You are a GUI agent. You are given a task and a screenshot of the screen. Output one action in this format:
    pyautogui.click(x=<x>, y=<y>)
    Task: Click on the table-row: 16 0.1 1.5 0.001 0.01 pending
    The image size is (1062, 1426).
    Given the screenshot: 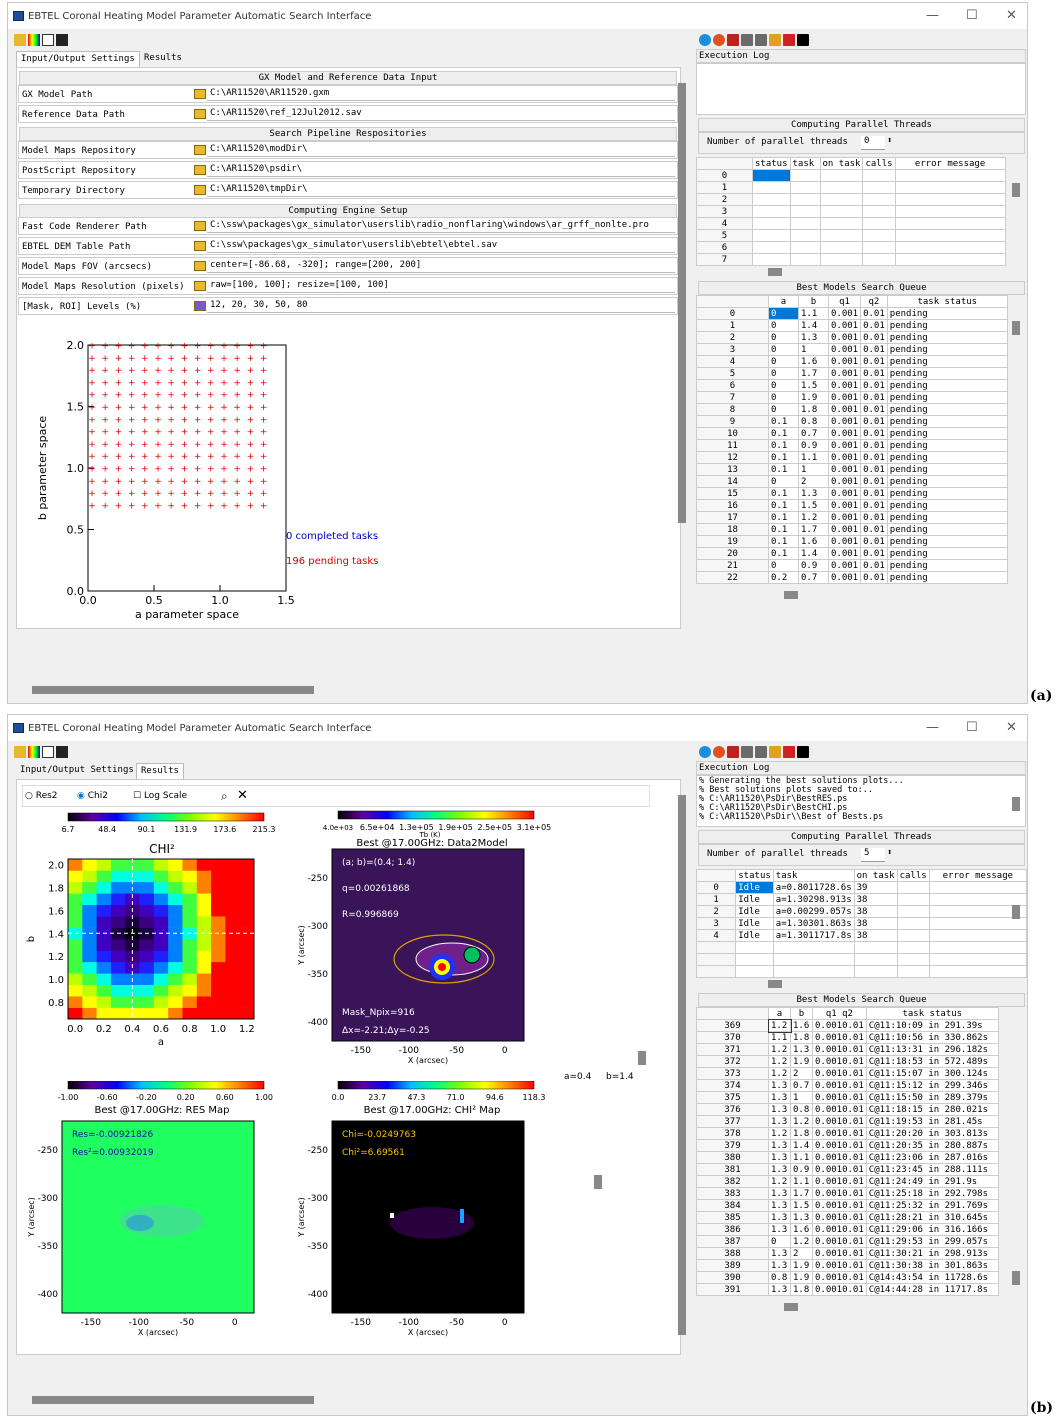 What is the action you would take?
    pyautogui.click(x=852, y=505)
    